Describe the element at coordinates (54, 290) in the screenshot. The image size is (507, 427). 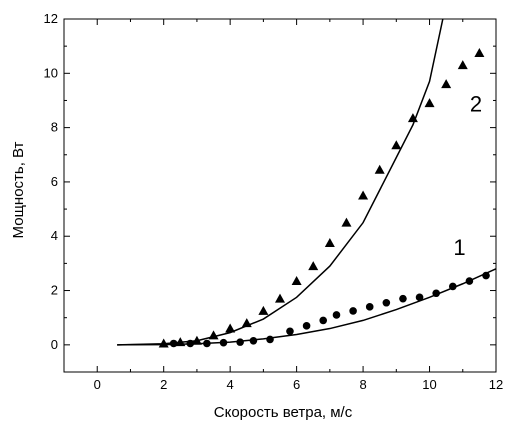
I see `y-tick-label: 2` at that location.